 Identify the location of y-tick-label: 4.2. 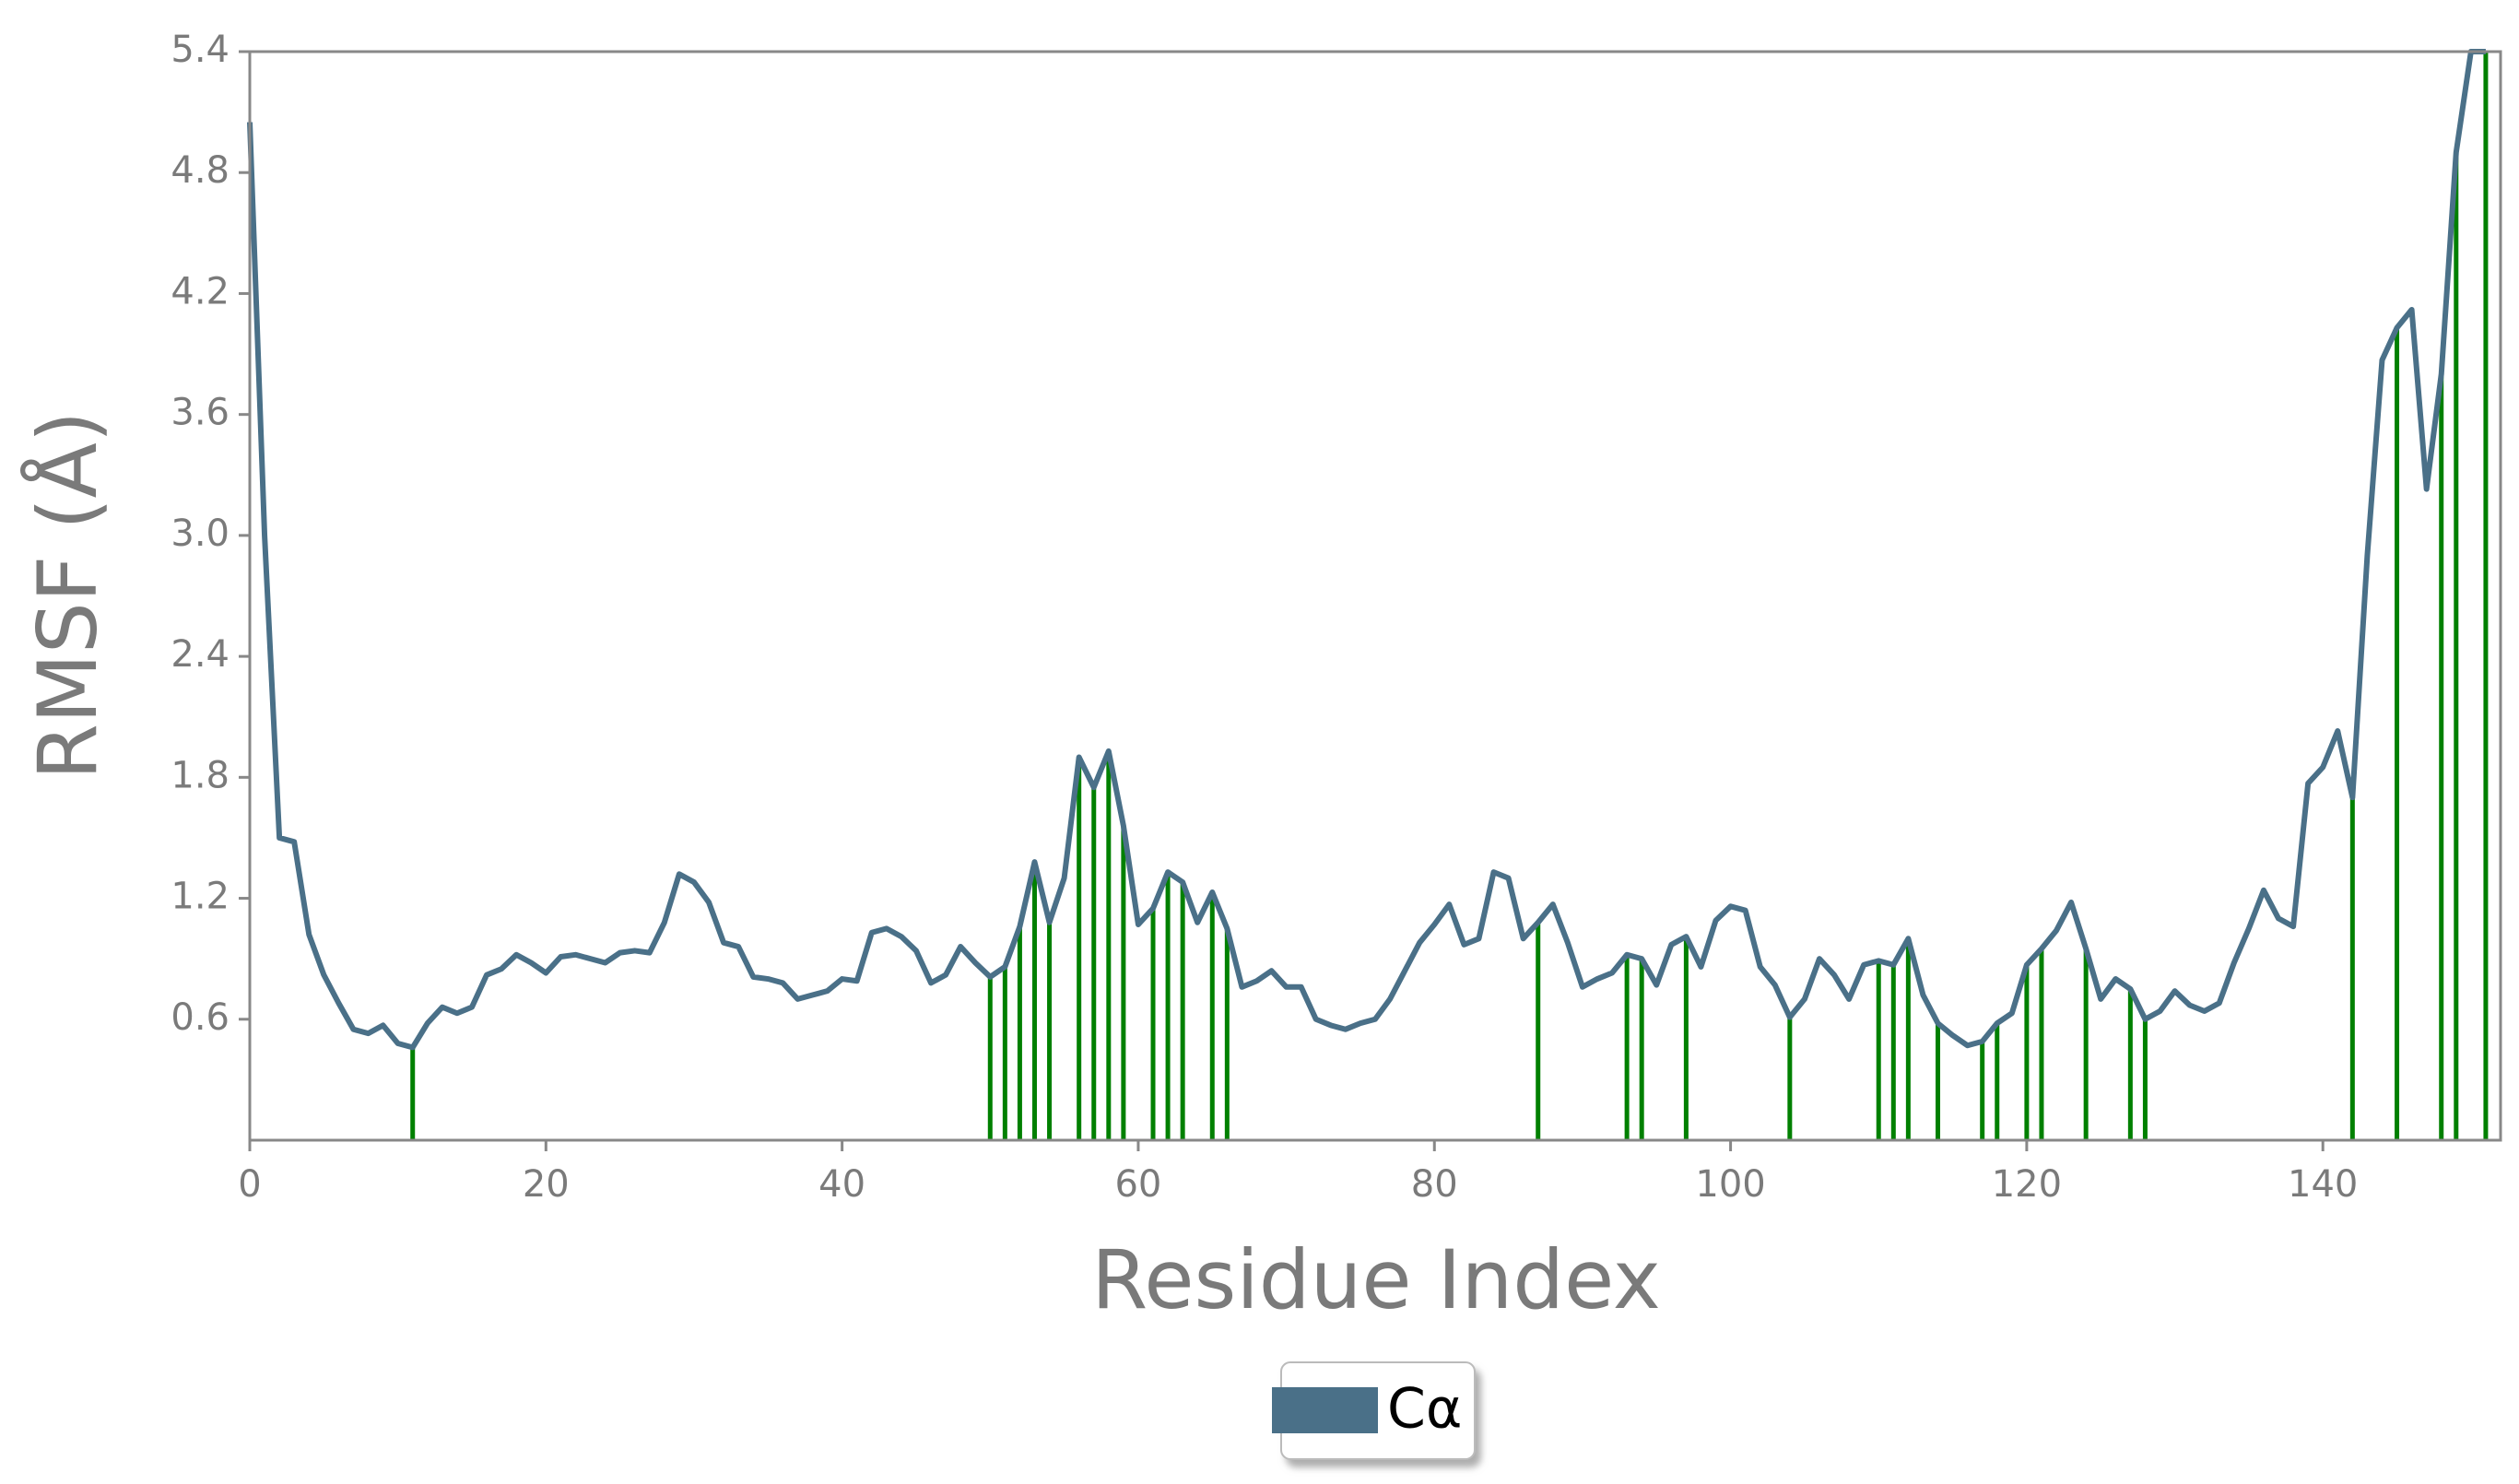
(201, 291).